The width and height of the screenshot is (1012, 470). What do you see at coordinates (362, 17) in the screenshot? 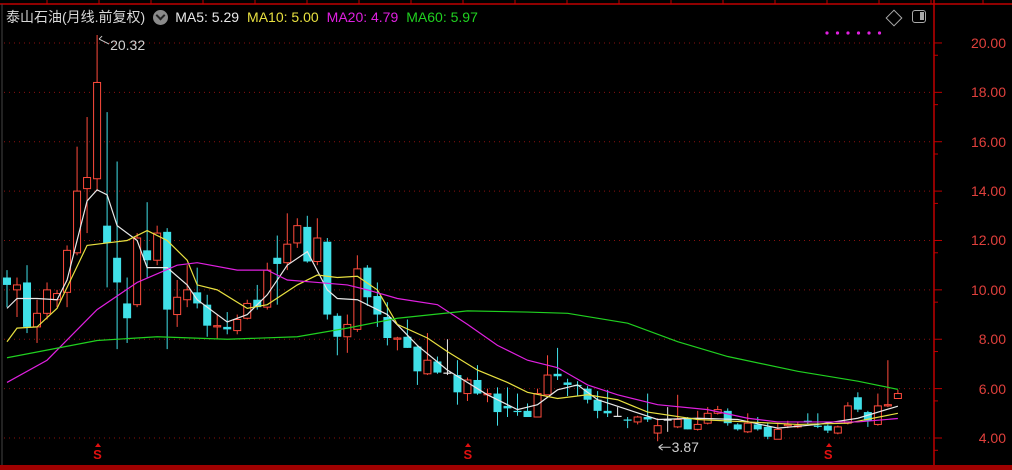
I see `ma20-label: MA20: 4.79` at bounding box center [362, 17].